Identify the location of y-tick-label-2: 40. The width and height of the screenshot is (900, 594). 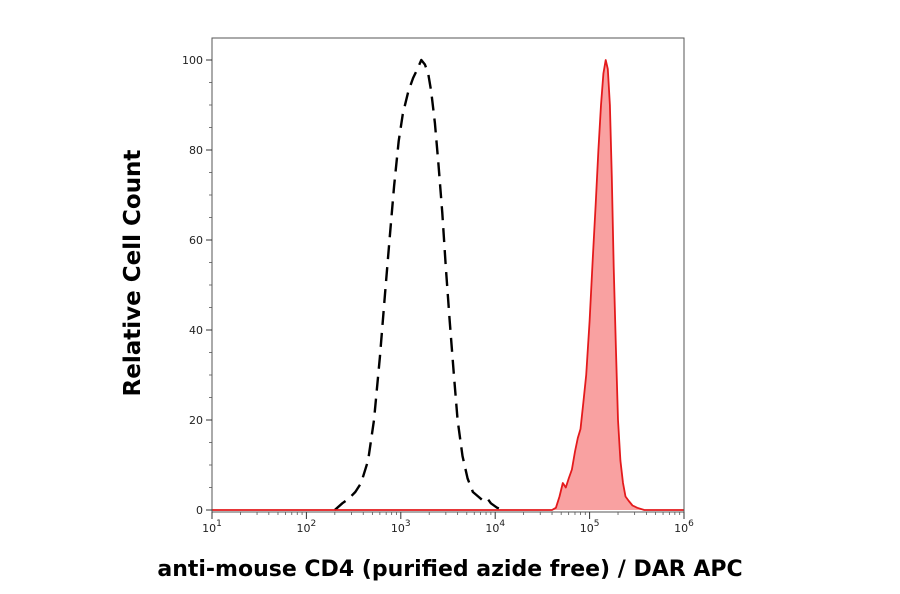
(196, 330).